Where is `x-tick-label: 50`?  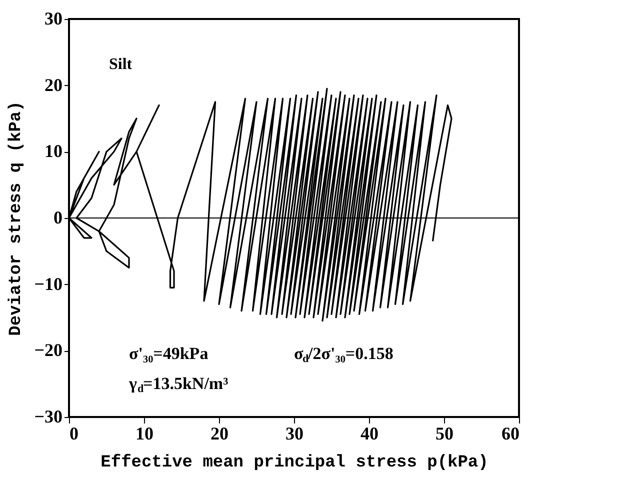 x-tick-label: 50 is located at coordinates (445, 434).